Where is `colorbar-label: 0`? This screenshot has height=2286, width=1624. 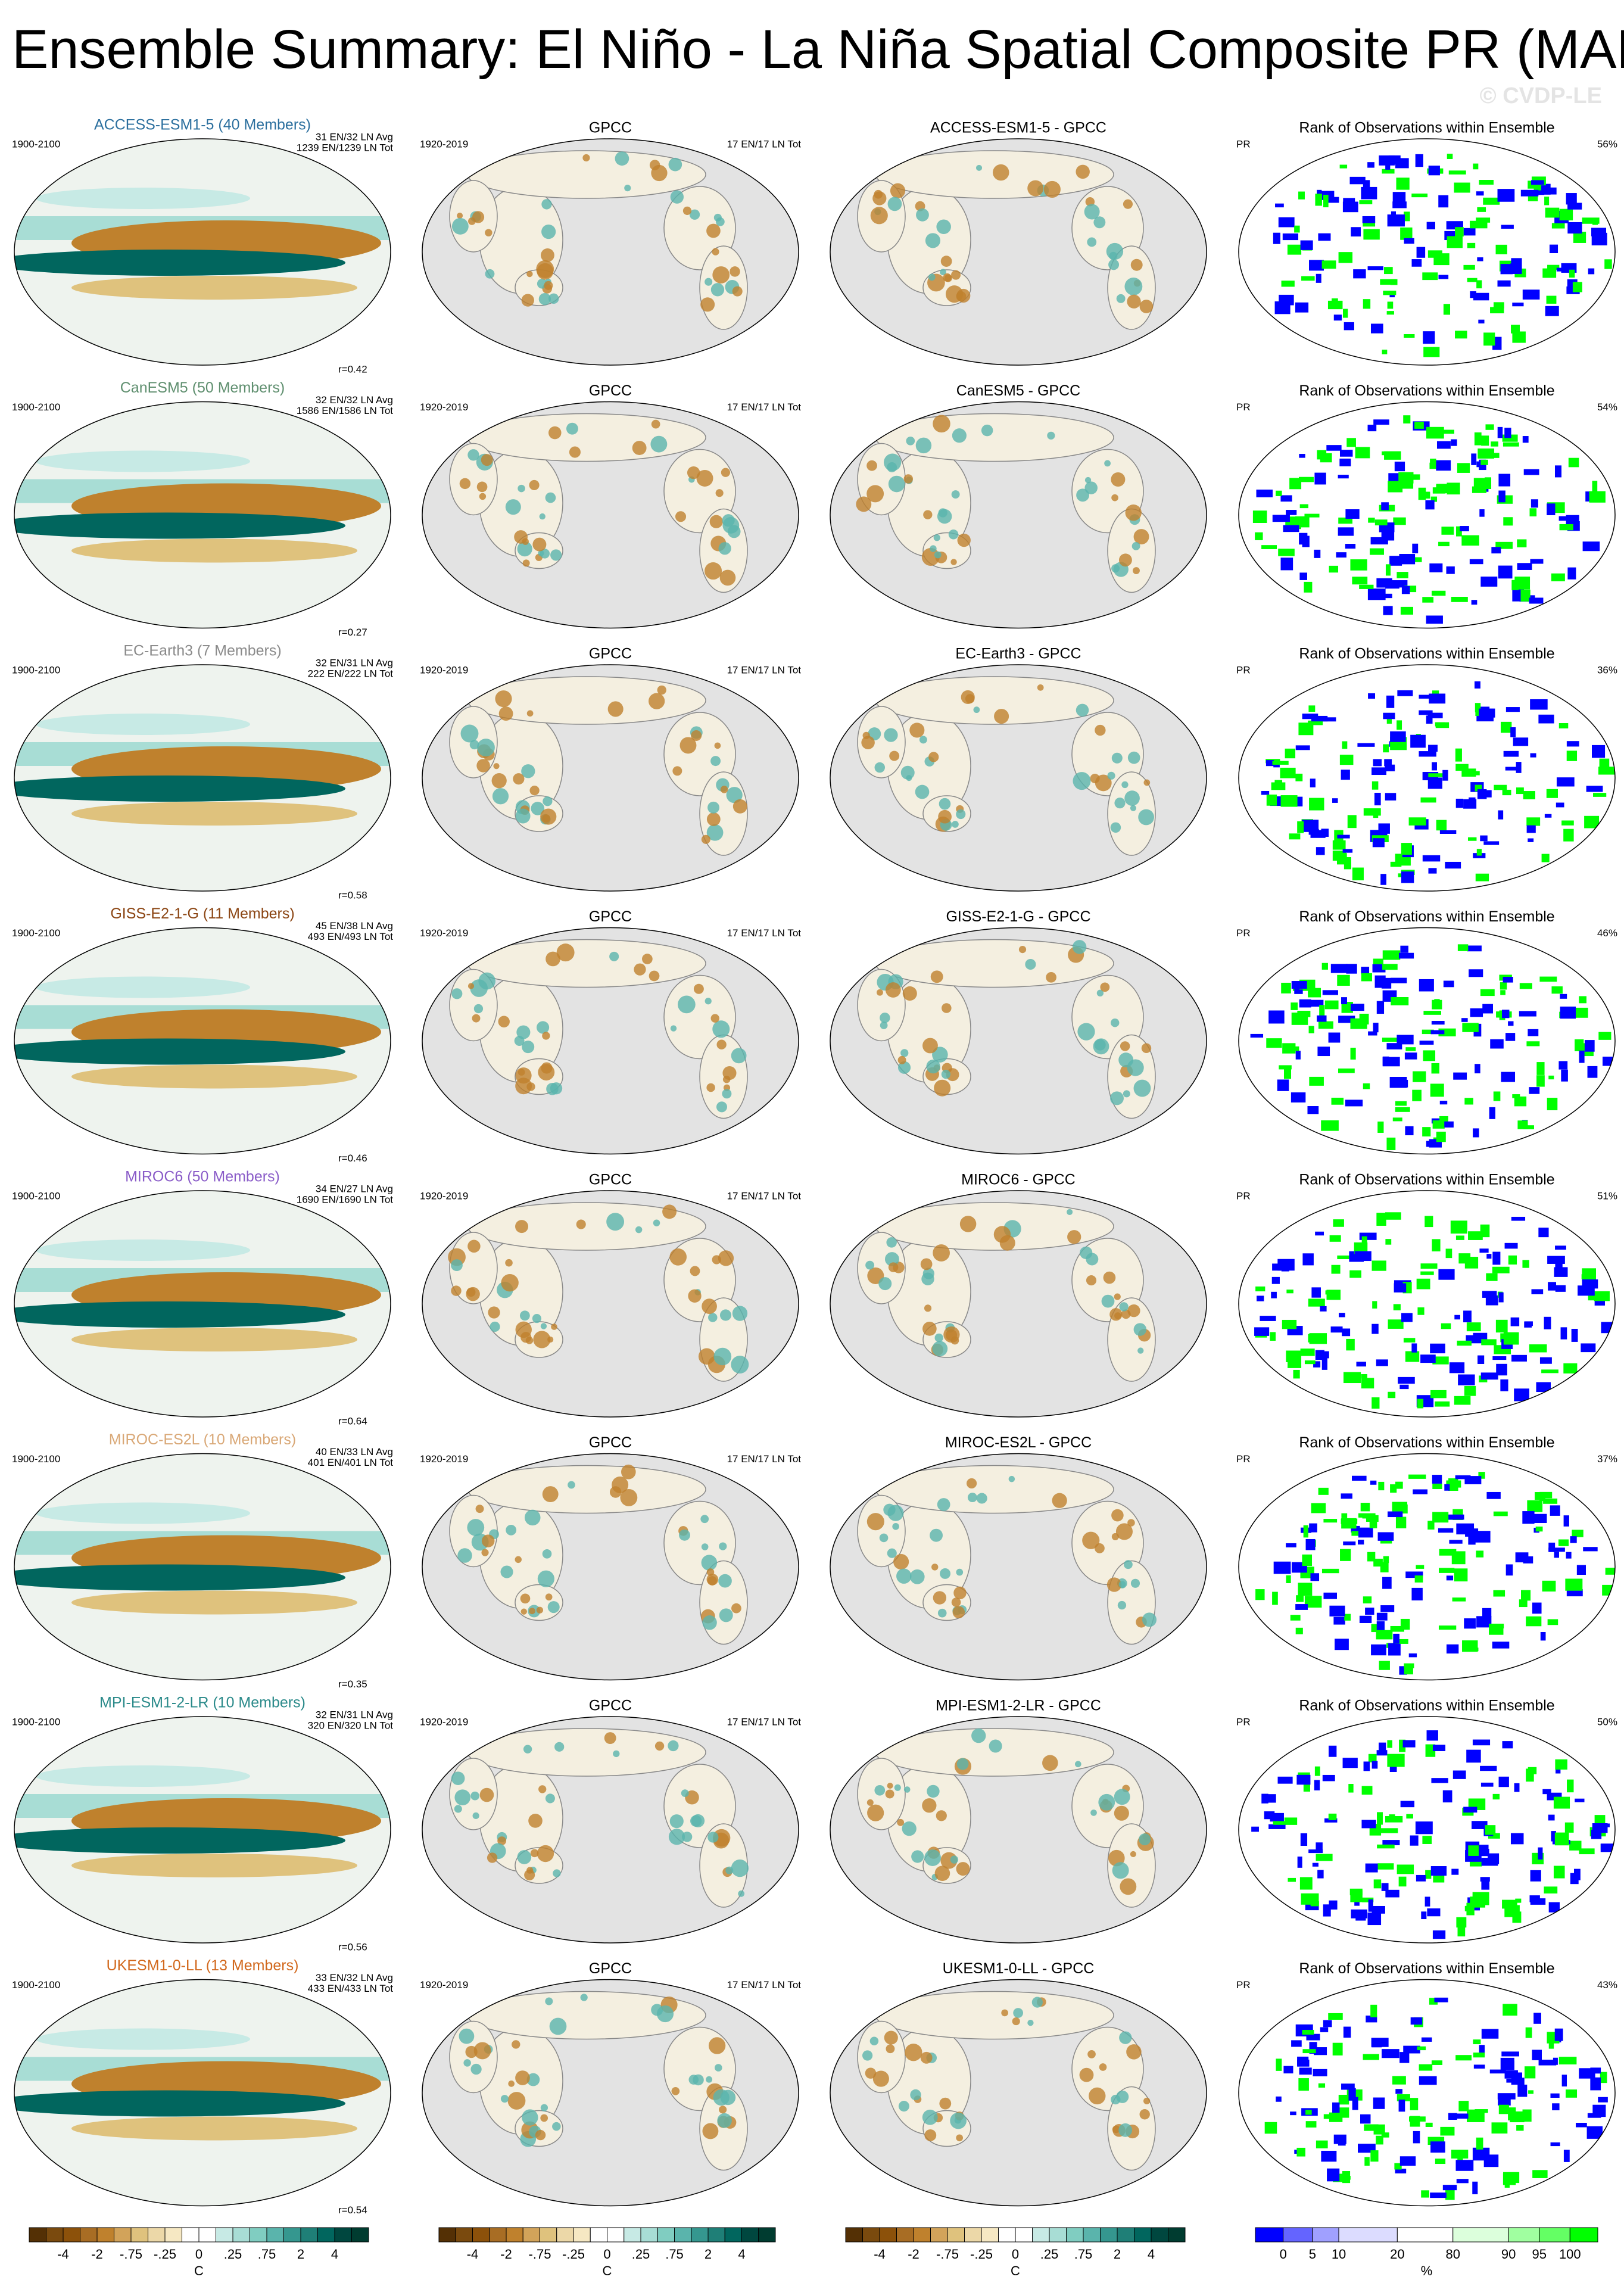
colorbar-label: 0 is located at coordinates (606, 2254).